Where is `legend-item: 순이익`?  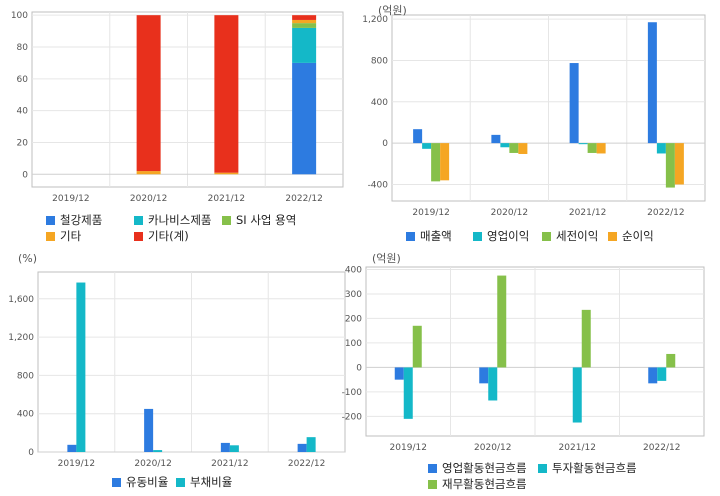 legend-item: 순이익 is located at coordinates (631, 236).